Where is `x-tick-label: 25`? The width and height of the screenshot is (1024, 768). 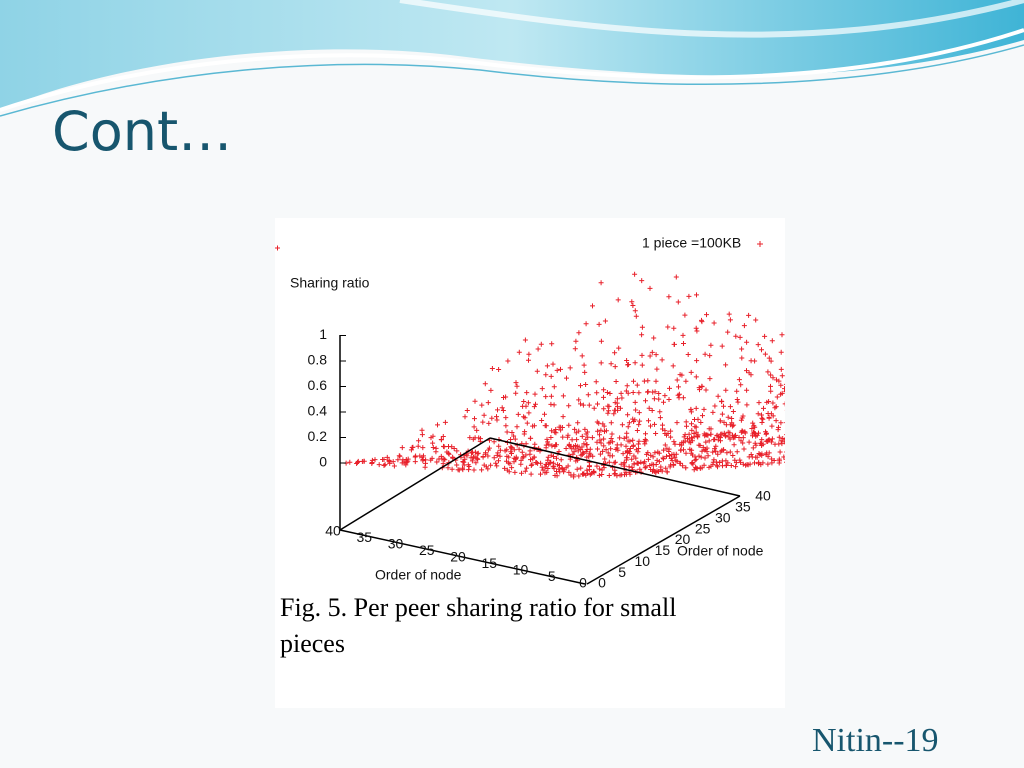
x-tick-label: 25 is located at coordinates (427, 550).